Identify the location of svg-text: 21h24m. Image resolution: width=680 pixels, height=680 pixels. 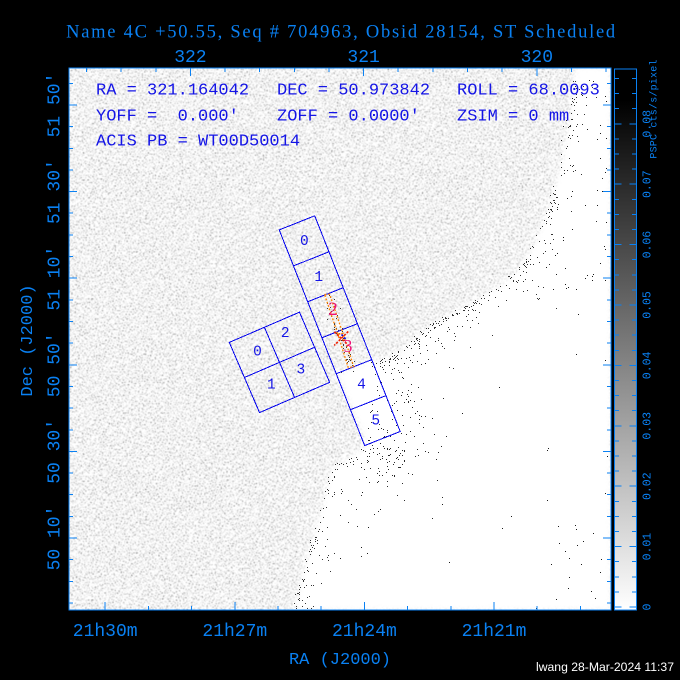
(364, 632).